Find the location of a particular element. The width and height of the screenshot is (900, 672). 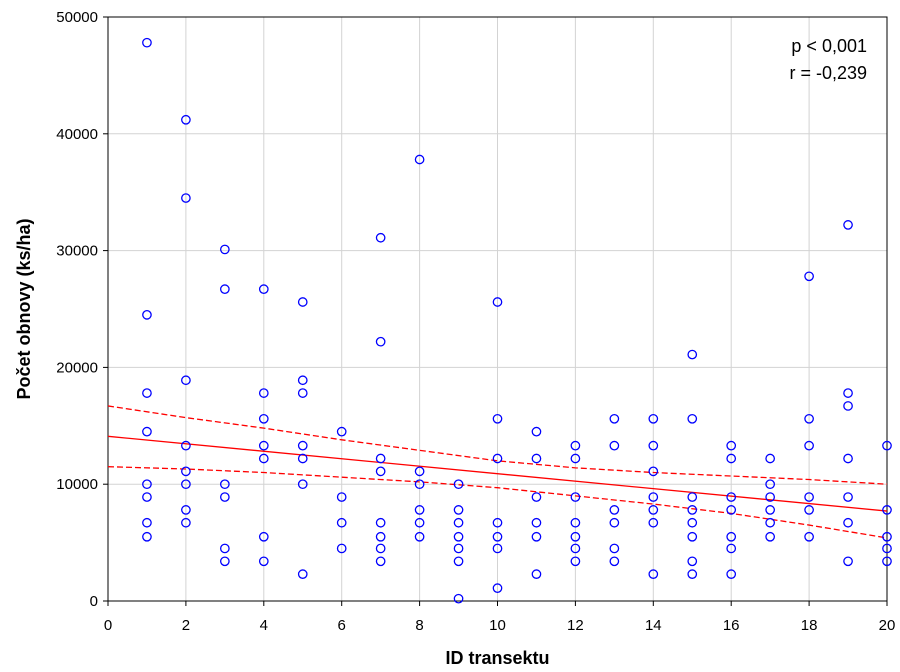

regression-line is located at coordinates (497, 473).